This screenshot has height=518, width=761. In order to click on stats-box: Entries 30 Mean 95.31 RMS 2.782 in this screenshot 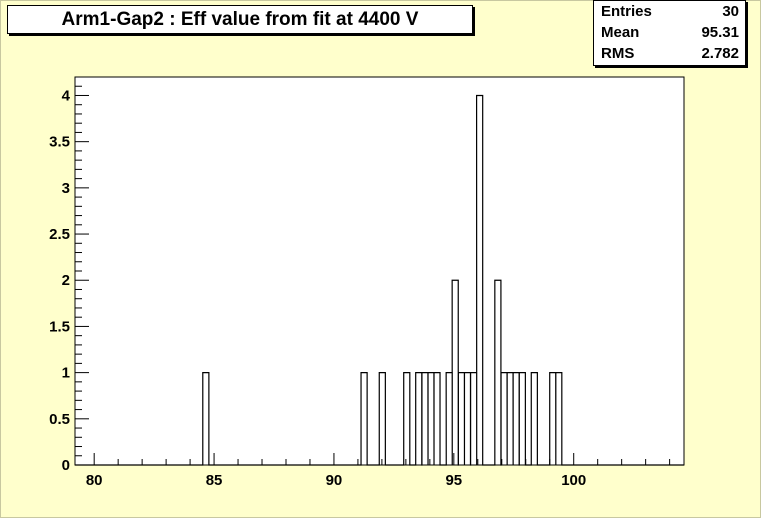, I will do `click(669, 33)`.